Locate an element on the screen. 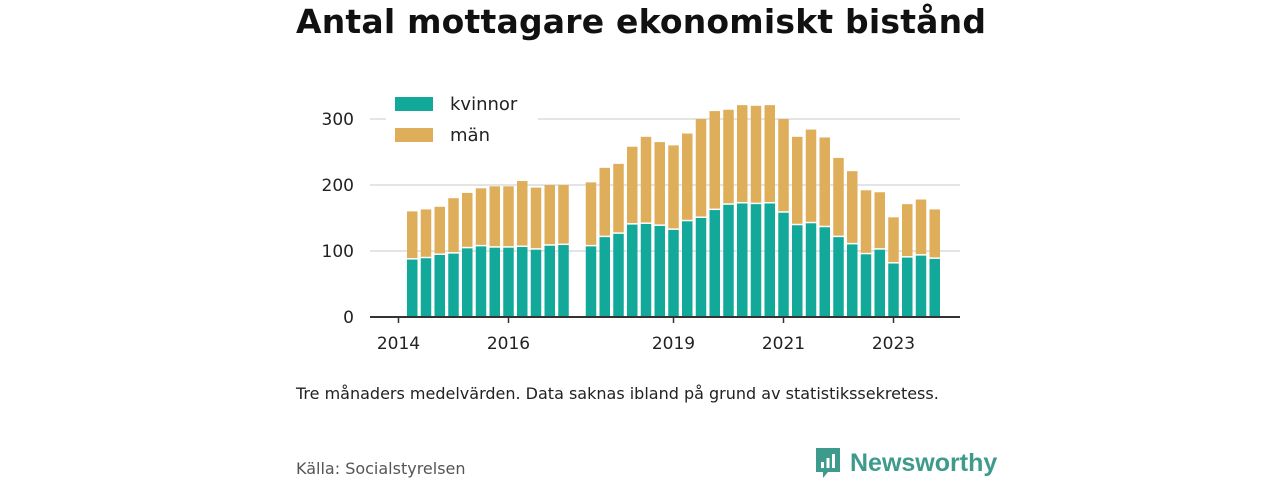  y-tick-label: 300 is located at coordinates (338, 120).